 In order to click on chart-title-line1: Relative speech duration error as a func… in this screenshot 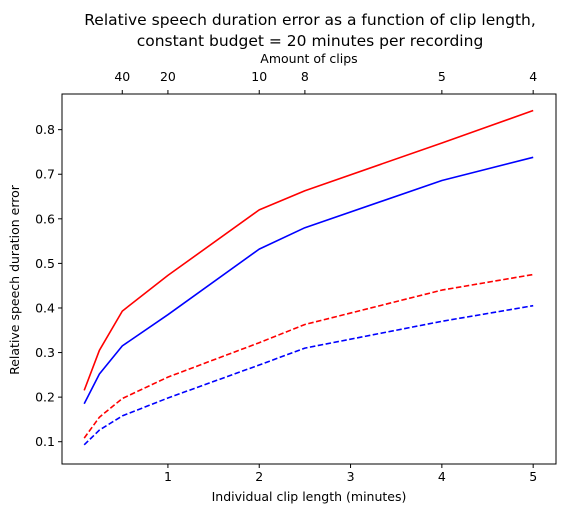, I will do `click(310, 20)`.